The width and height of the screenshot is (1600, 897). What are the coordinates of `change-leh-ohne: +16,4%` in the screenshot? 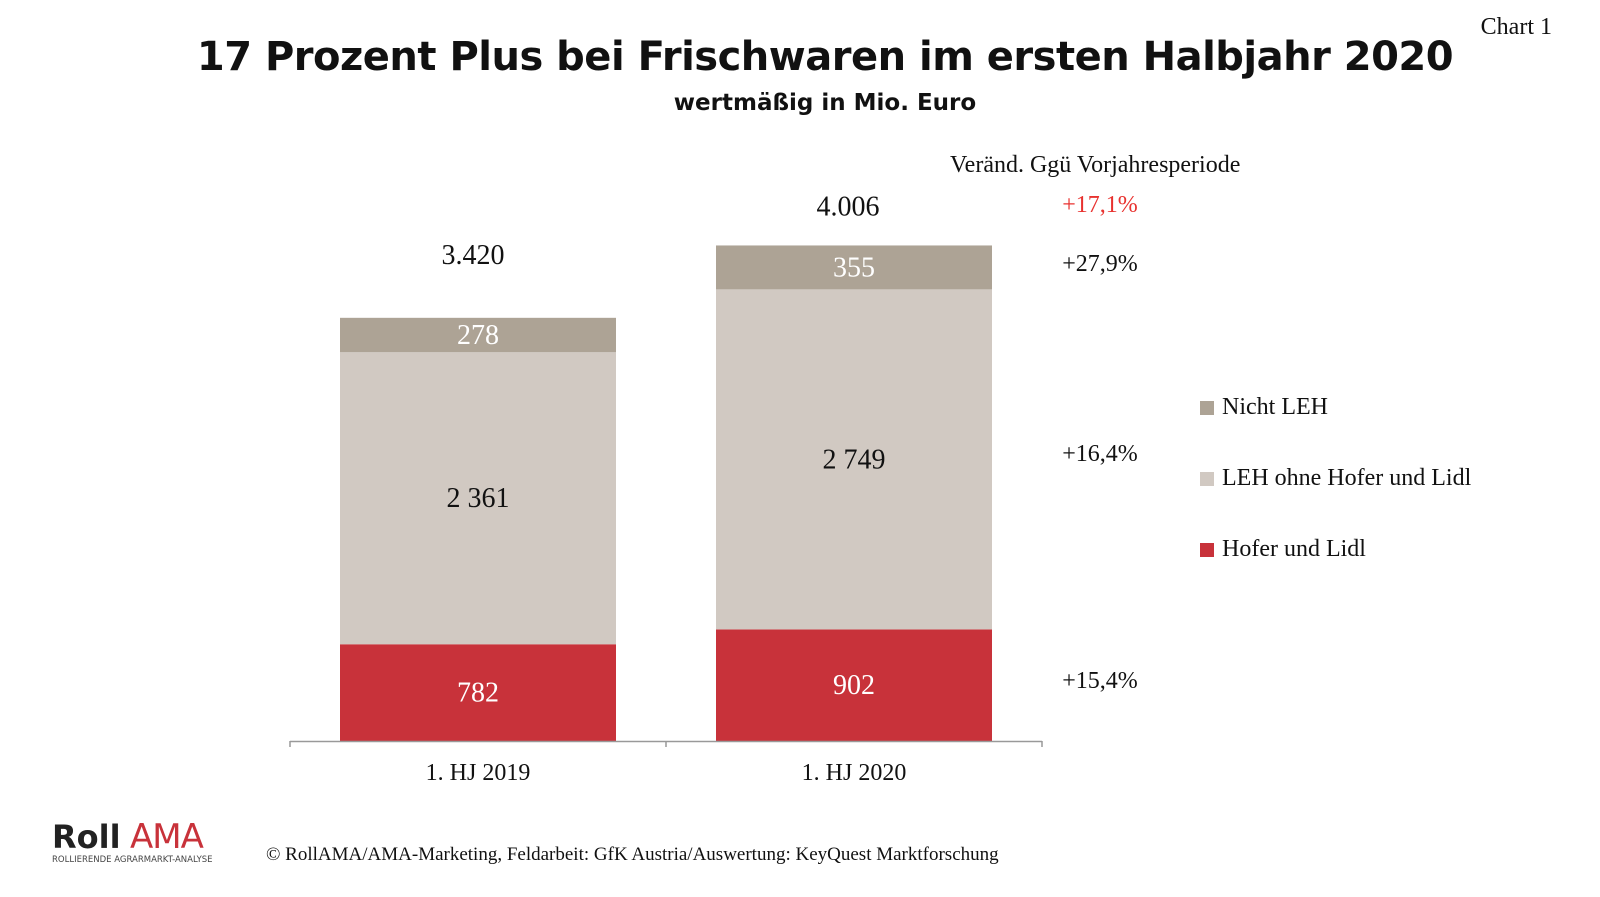 It's located at (1100, 454).